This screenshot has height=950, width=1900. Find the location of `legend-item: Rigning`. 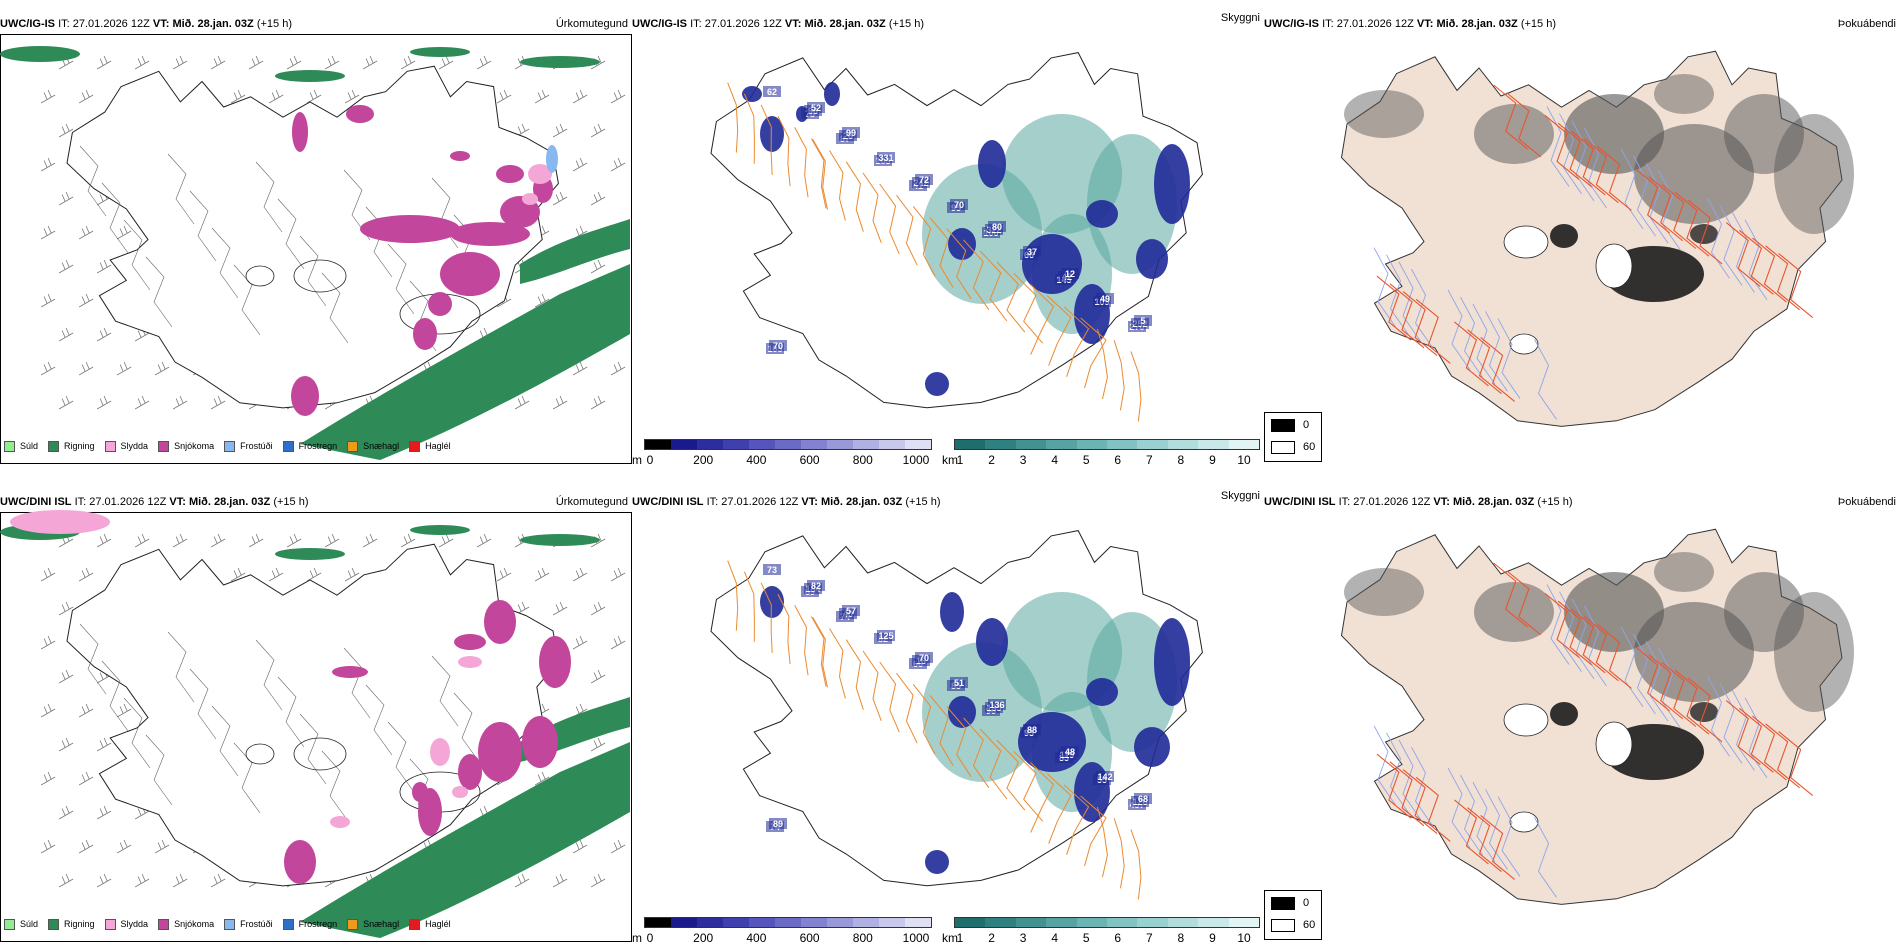

legend-item: Rigning is located at coordinates (71, 924).